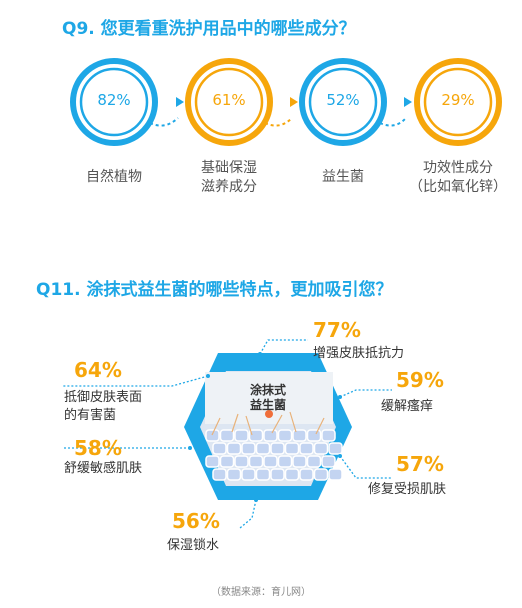 The width and height of the screenshot is (522, 608). Describe the element at coordinates (208, 376) in the screenshot. I see `leader-6-dot` at that location.